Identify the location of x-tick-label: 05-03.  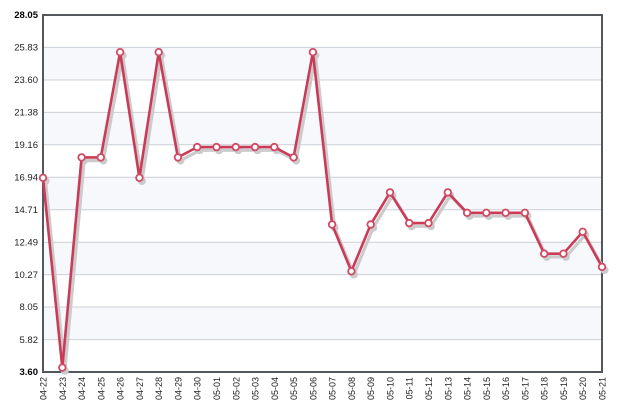
(256, 388).